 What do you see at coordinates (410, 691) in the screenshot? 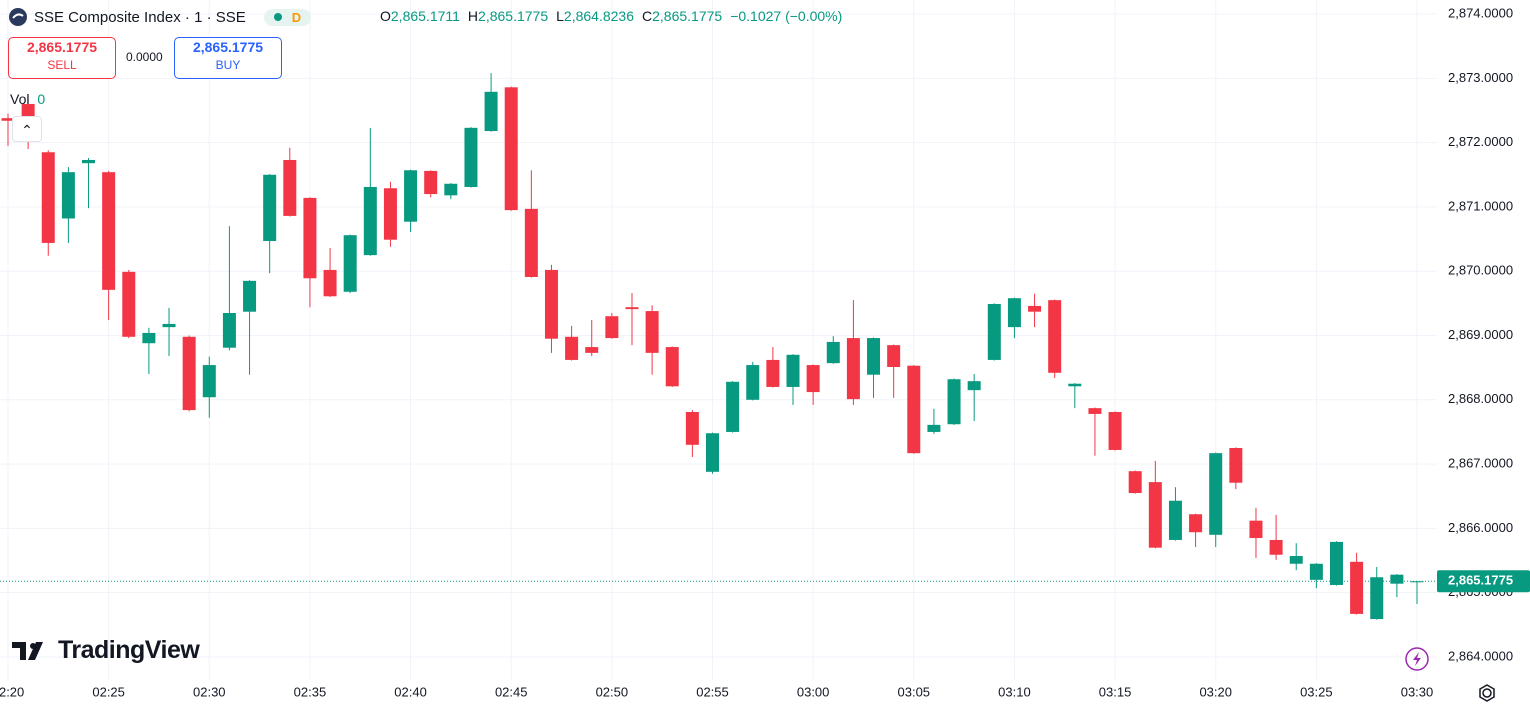
I see `x-tick-label: 02:40` at bounding box center [410, 691].